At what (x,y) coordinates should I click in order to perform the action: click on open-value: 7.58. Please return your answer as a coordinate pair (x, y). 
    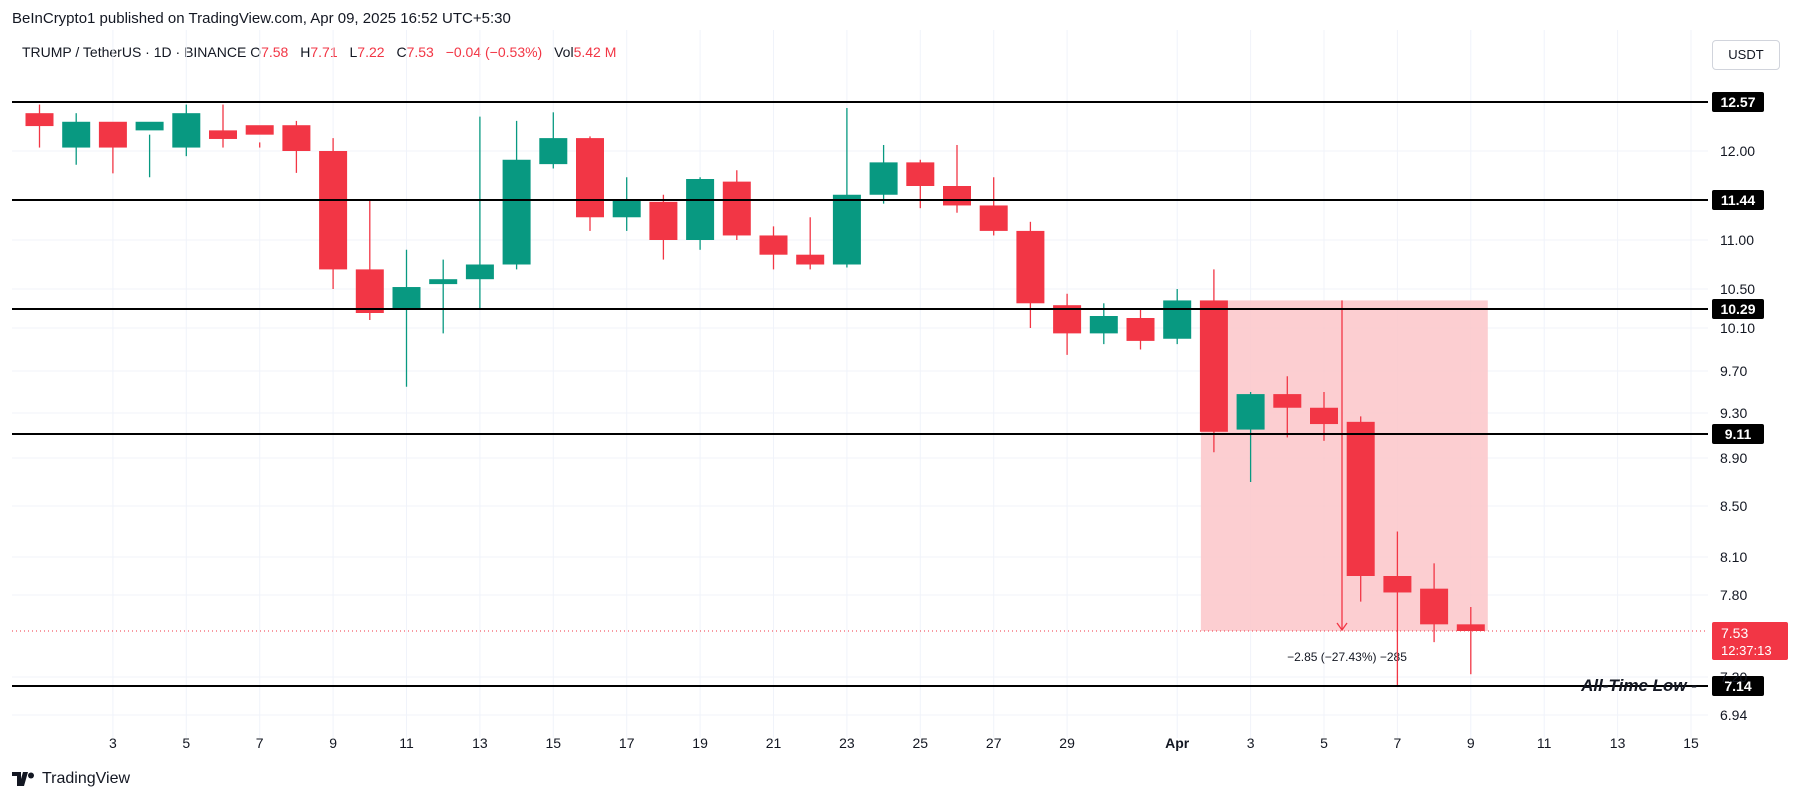
    Looking at the image, I should click on (275, 52).